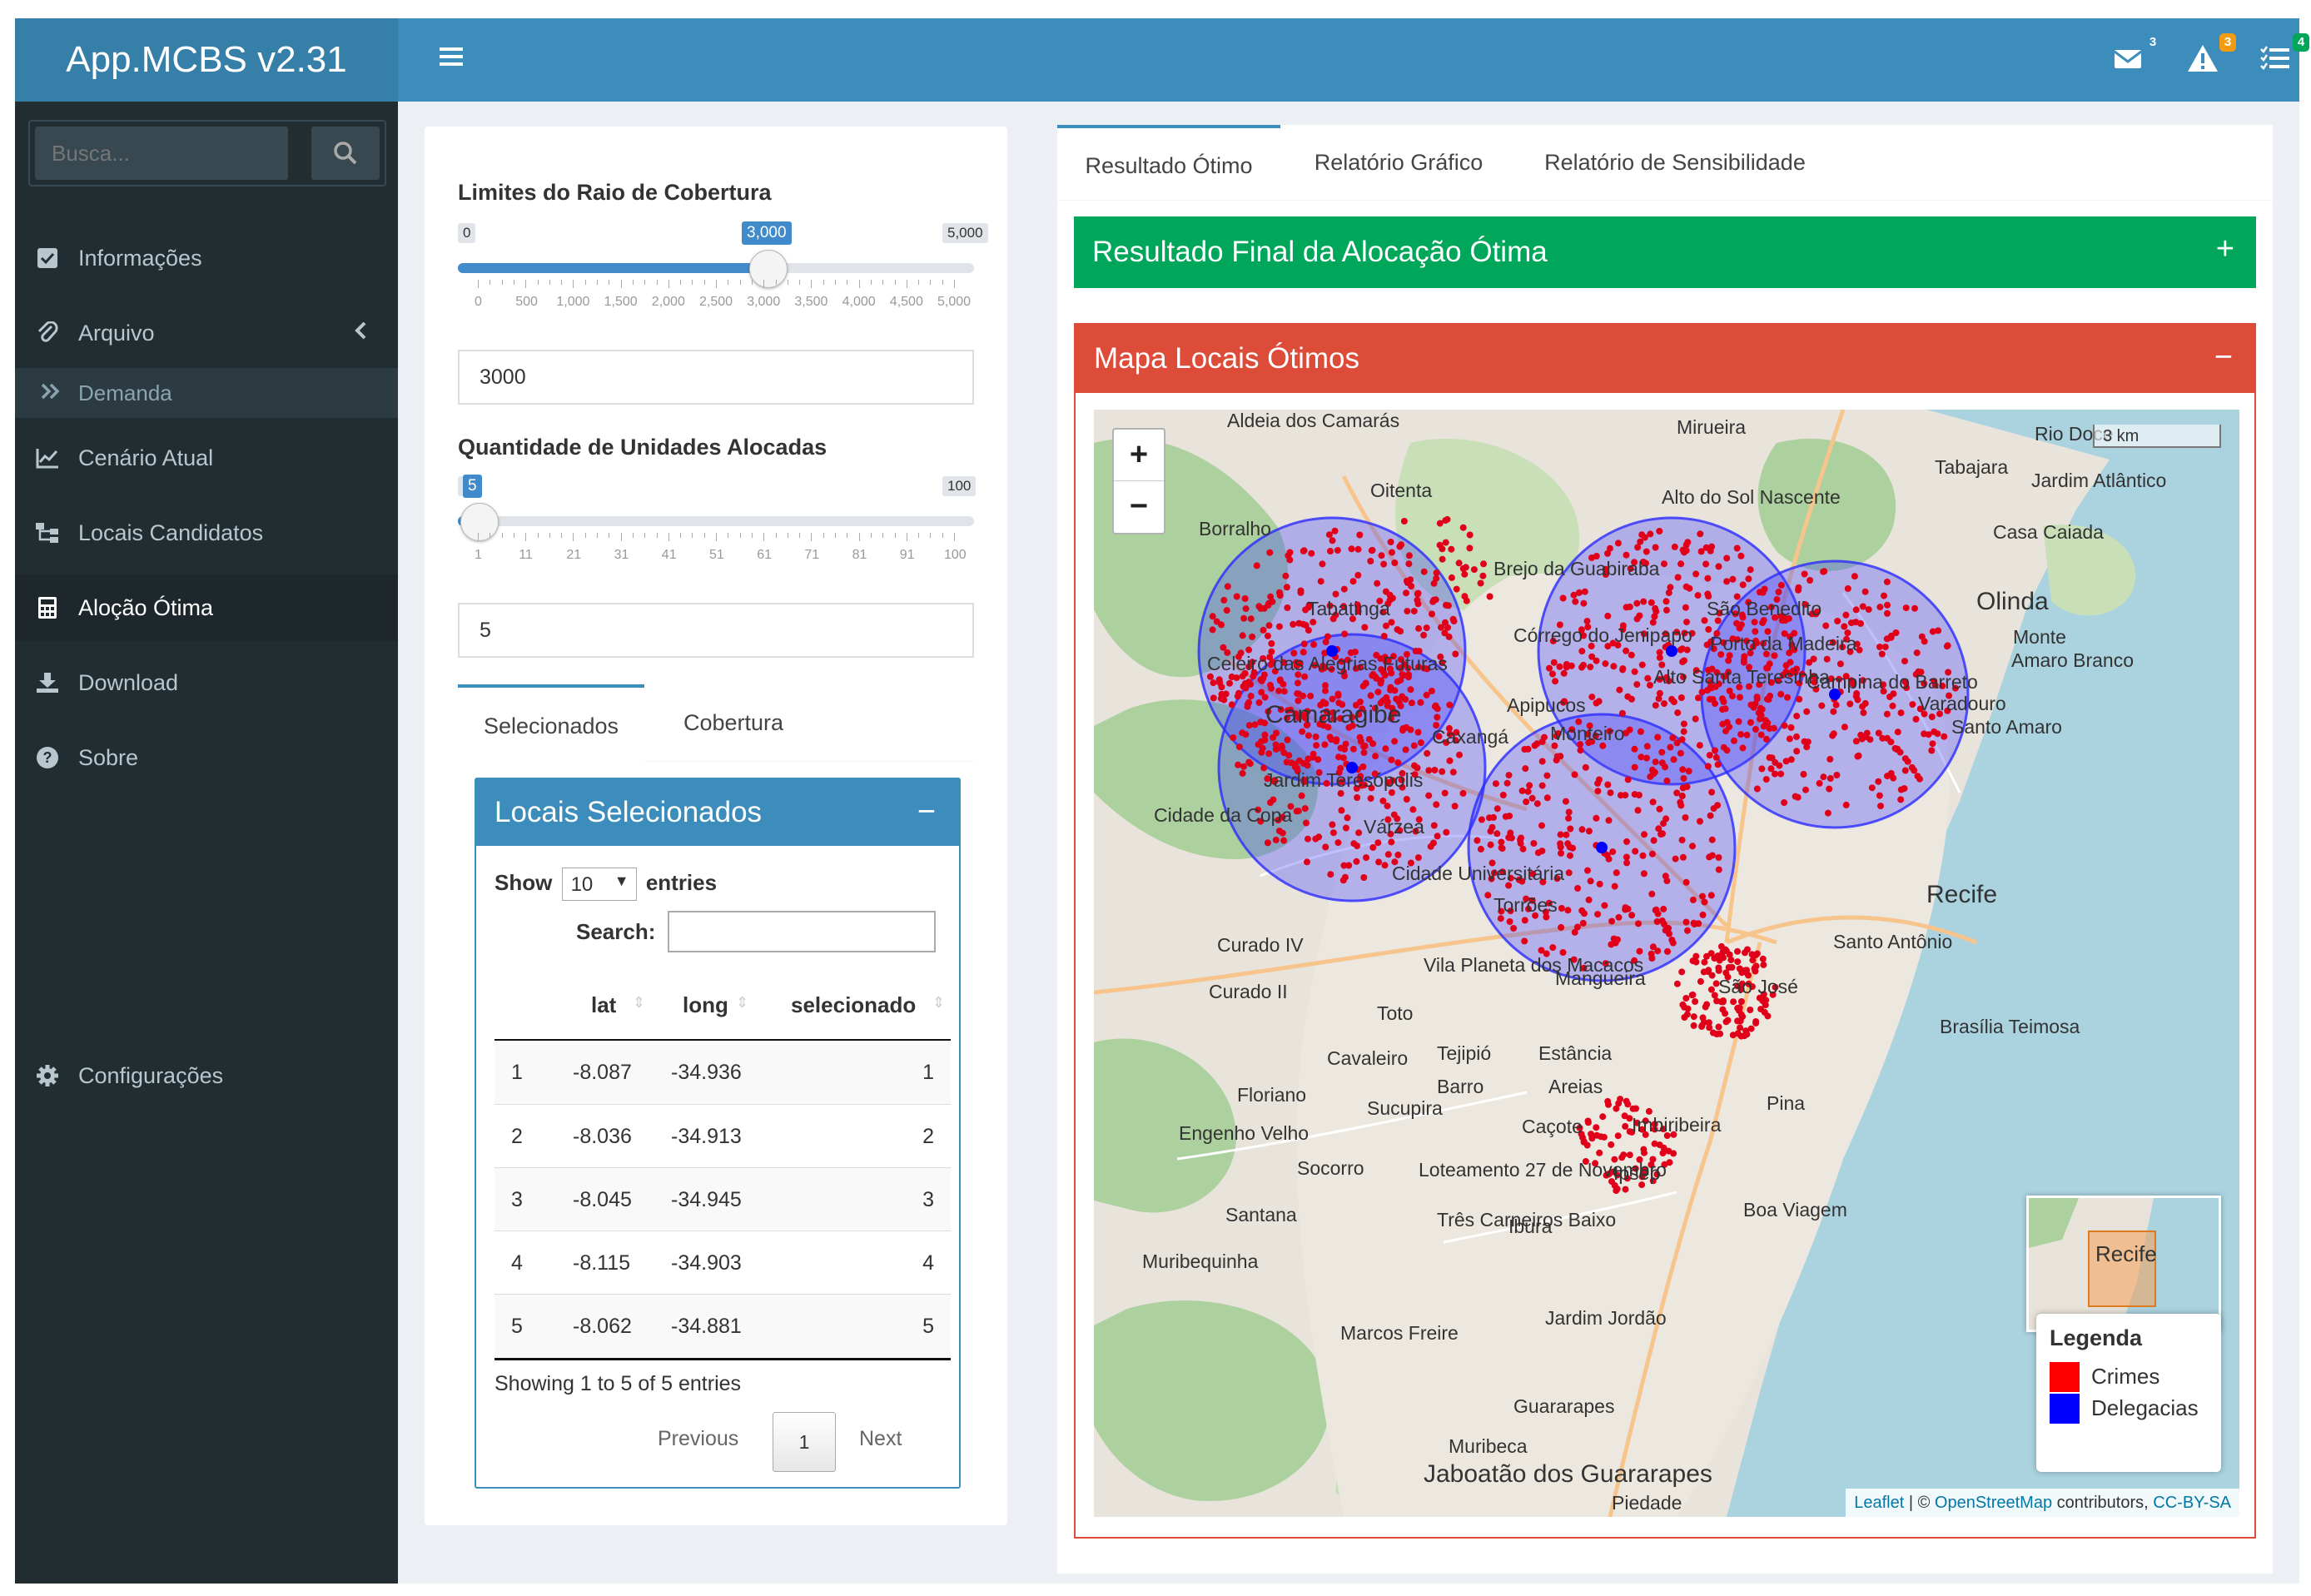 The image size is (2311, 1596). What do you see at coordinates (880, 1438) in the screenshot?
I see `next-button: Next` at bounding box center [880, 1438].